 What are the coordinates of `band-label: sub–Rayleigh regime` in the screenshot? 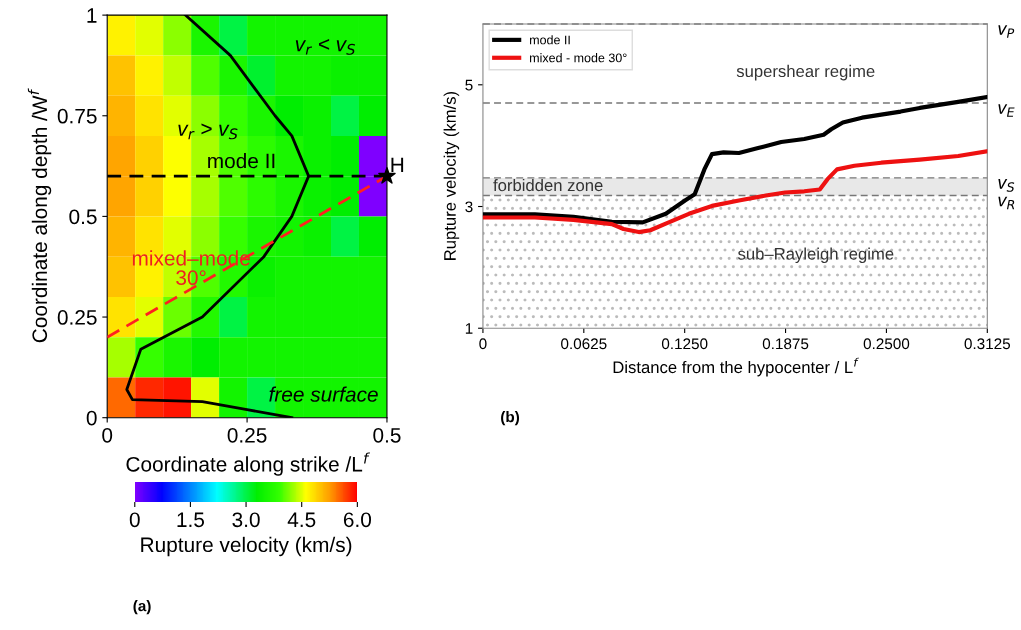 It's located at (816, 255).